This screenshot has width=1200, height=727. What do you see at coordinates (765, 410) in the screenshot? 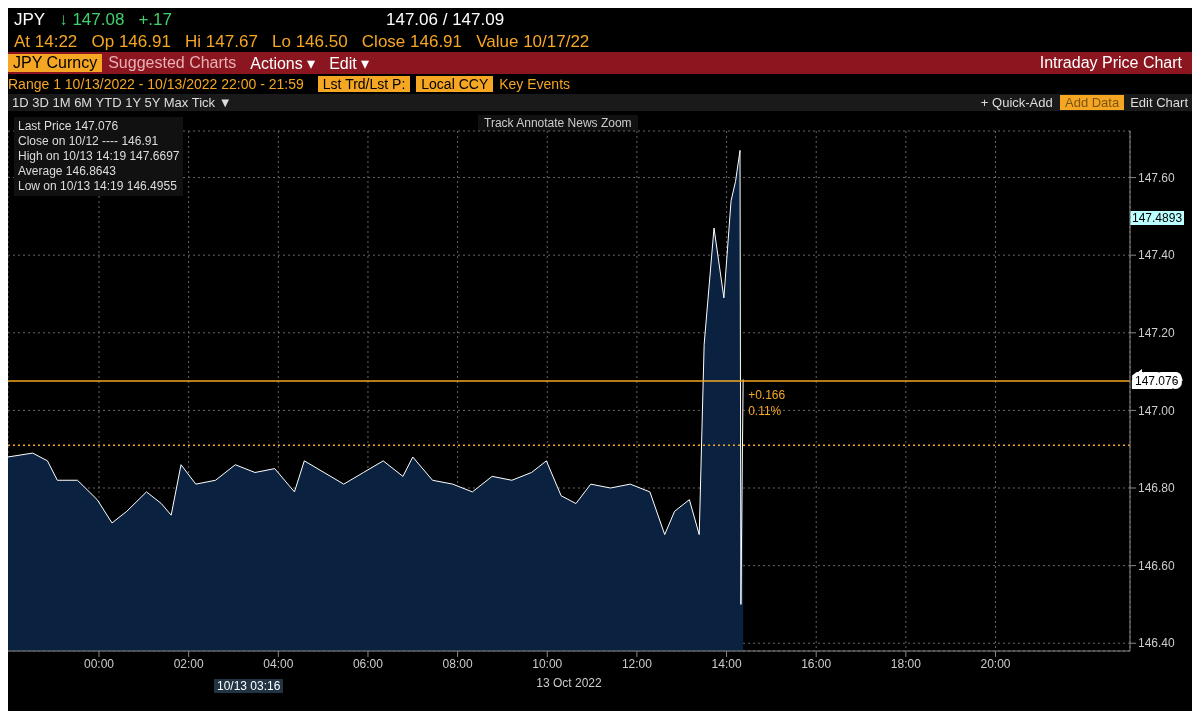
I see `annotation: 0.11%` at bounding box center [765, 410].